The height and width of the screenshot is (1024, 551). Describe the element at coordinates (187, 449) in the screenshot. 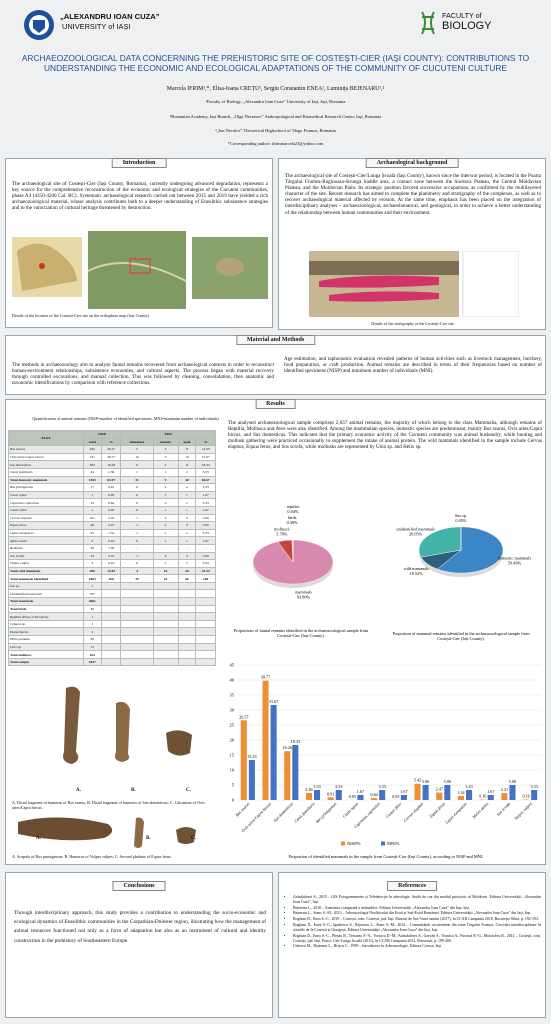

I see `table-cell: 8` at that location.